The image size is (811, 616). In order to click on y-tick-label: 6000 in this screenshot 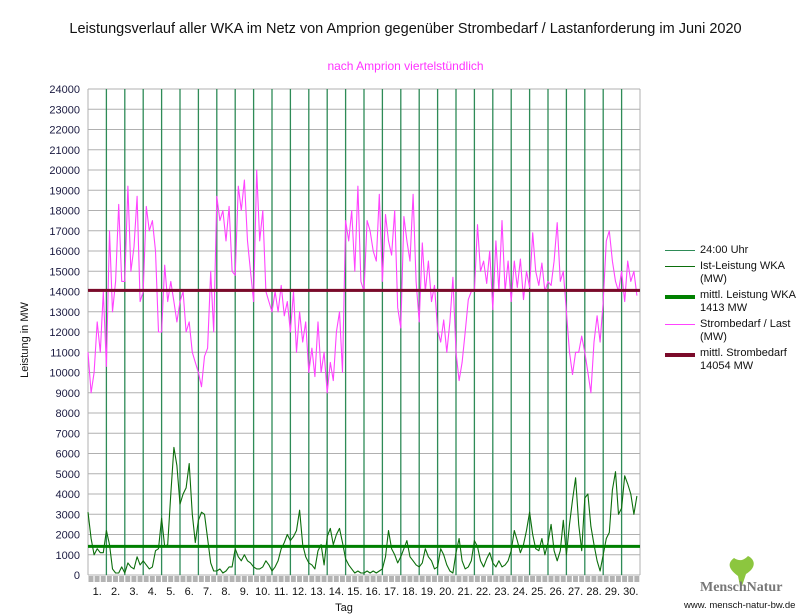, I will do `click(68, 455)`.